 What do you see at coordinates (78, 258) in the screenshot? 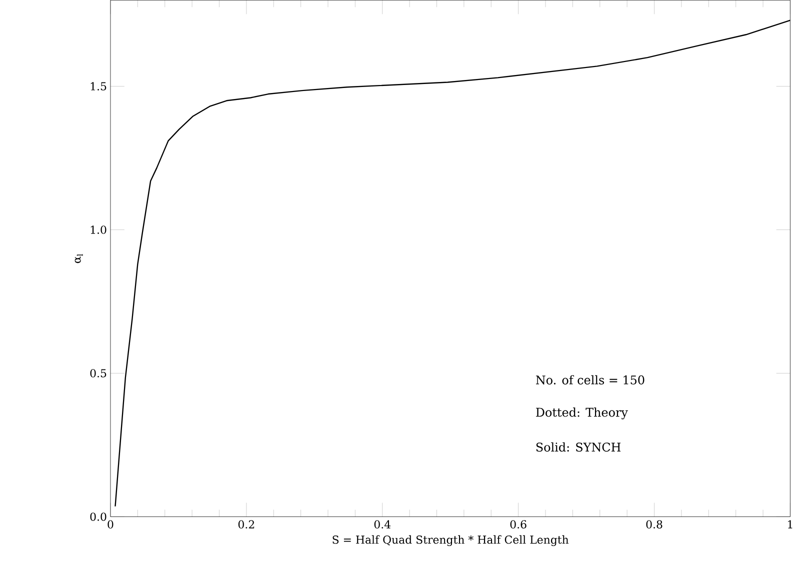
I see `y-axis-title: α$_{l}$` at bounding box center [78, 258].